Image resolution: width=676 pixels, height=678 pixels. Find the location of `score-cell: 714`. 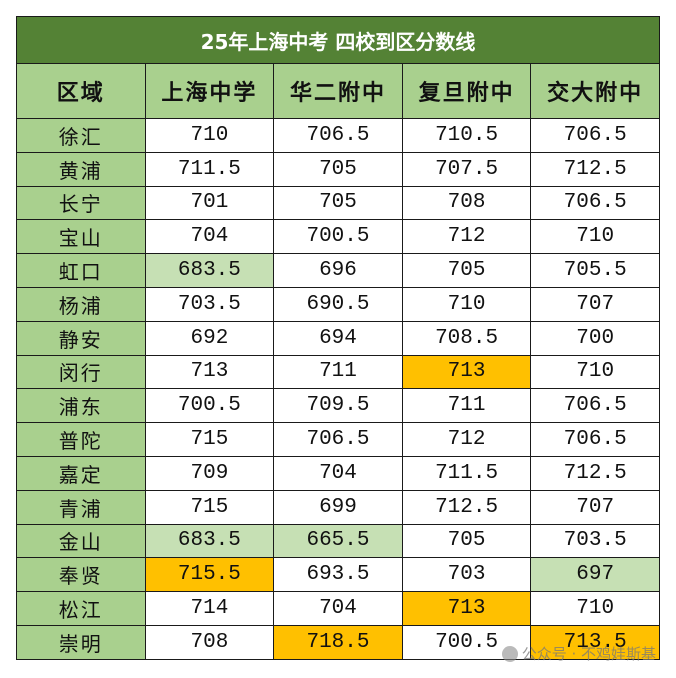

score-cell: 714 is located at coordinates (209, 608).